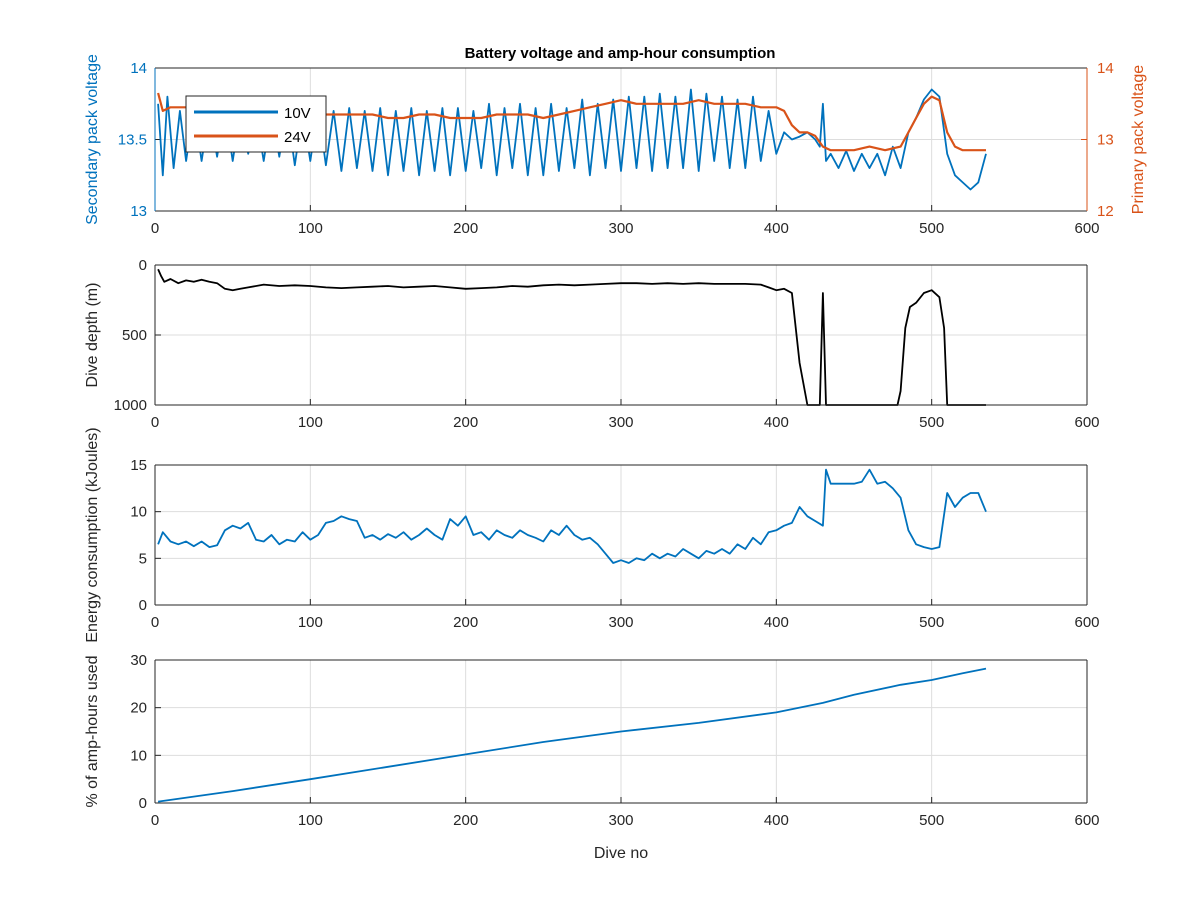 The image size is (1200, 900). What do you see at coordinates (132, 140) in the screenshot?
I see `y-tick-label: 13.5` at bounding box center [132, 140].